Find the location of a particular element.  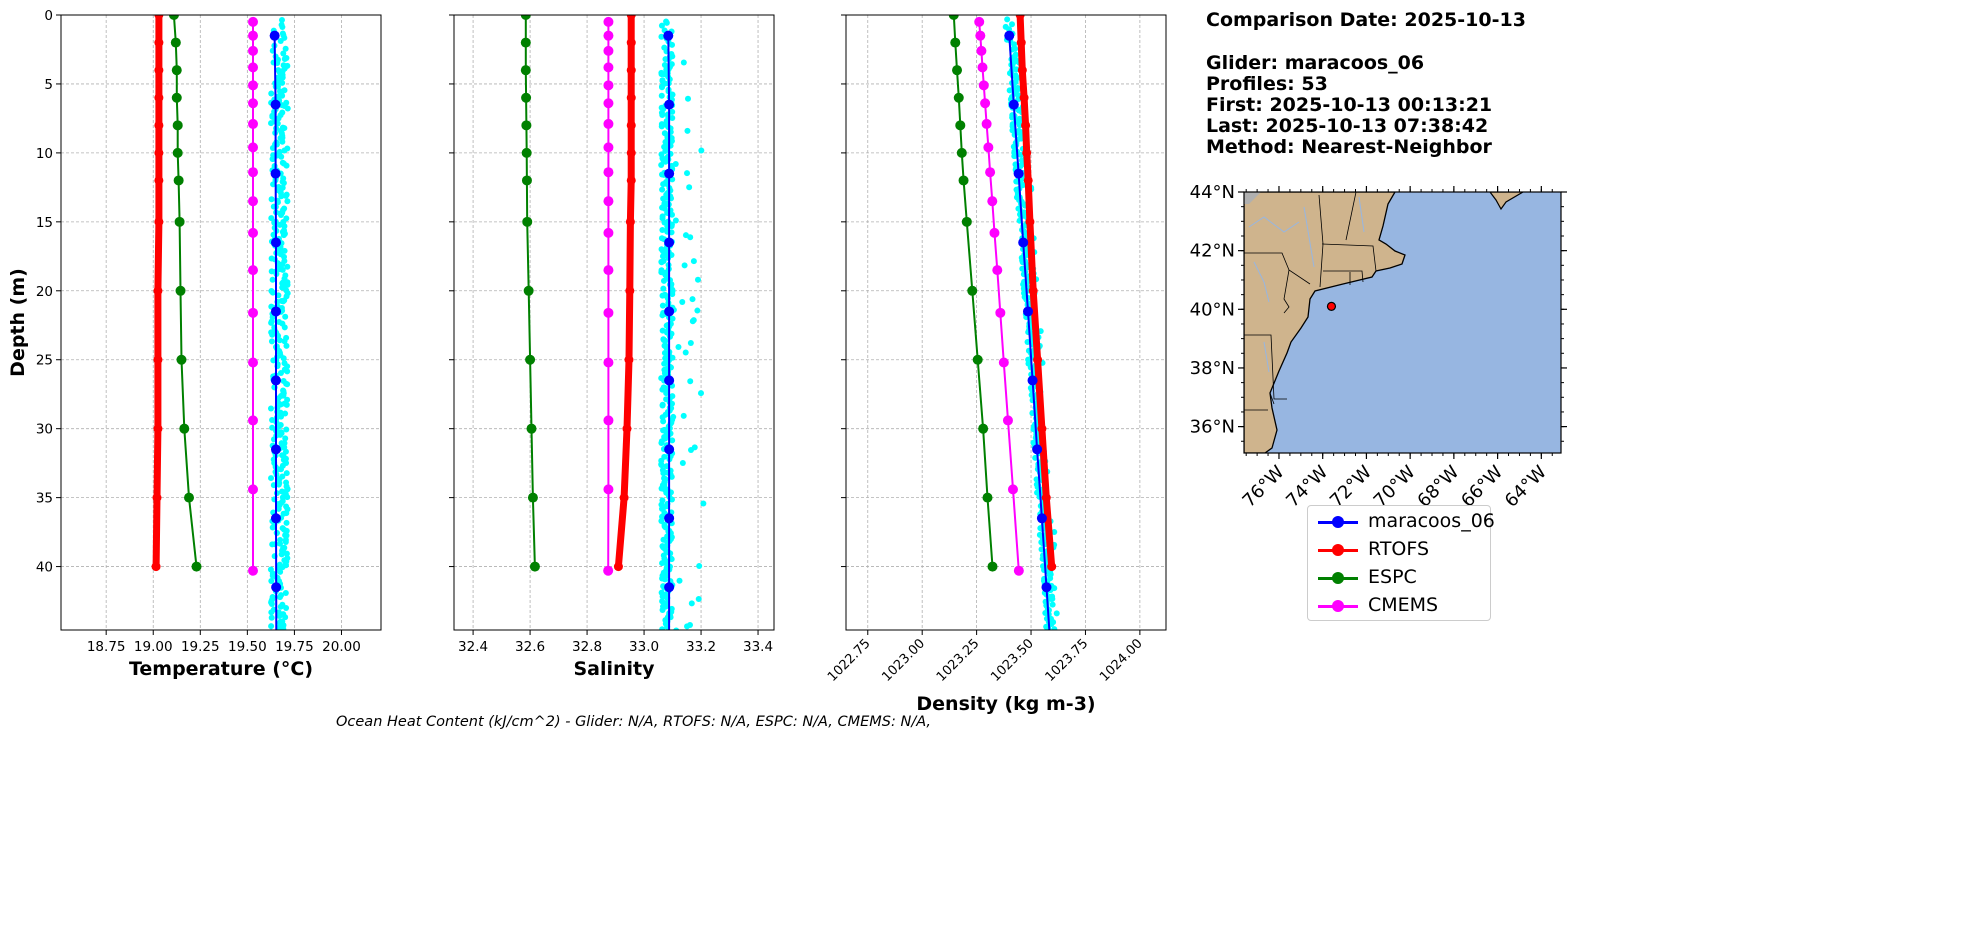

x-tick-label: 19.25 is located at coordinates (200, 647).